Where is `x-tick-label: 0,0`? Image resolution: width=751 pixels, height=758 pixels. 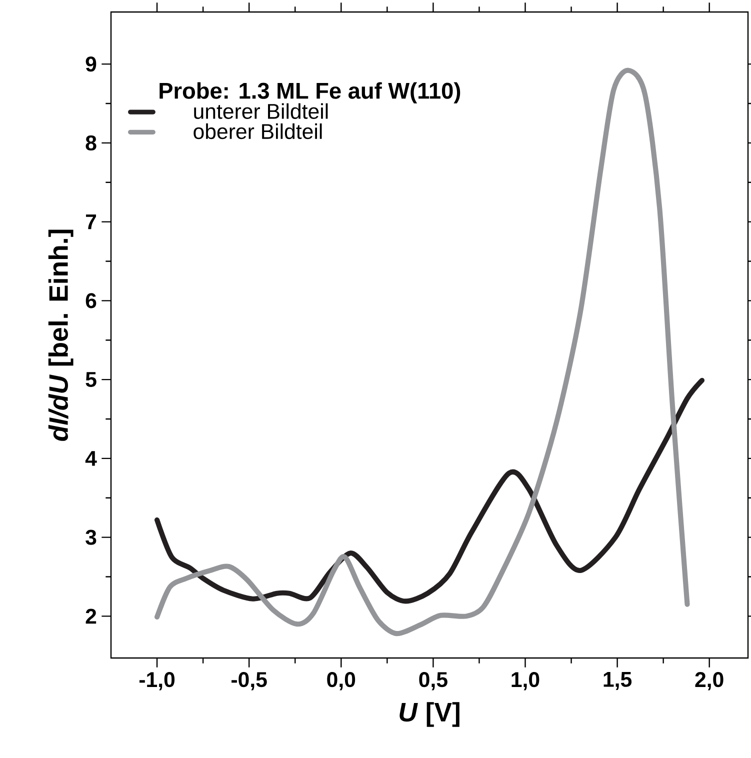
x-tick-label: 0,0 is located at coordinates (341, 681).